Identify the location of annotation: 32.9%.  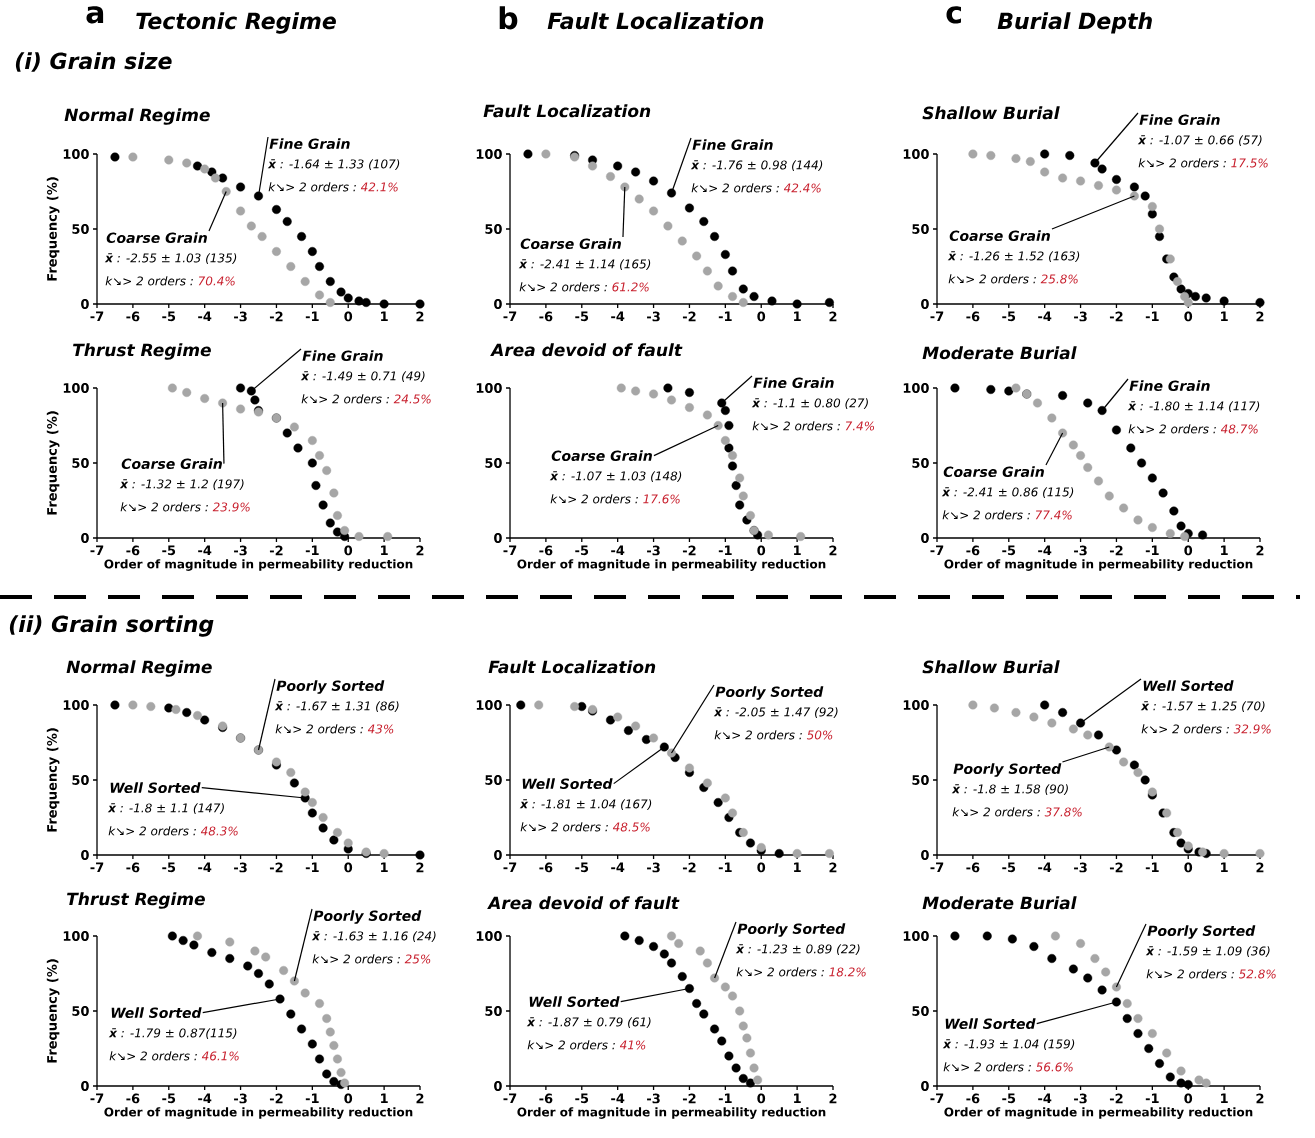
(1252, 729).